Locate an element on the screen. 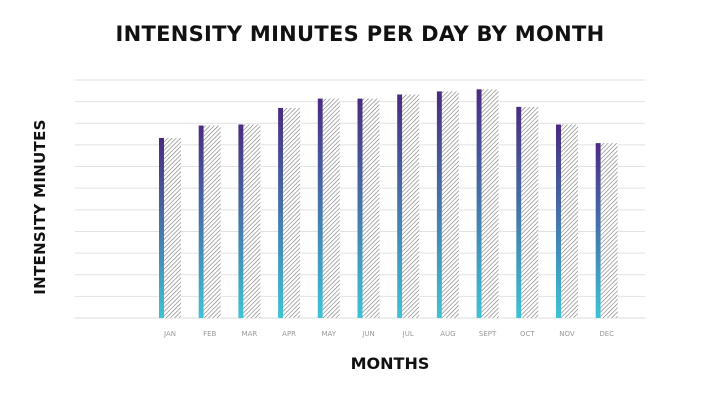 The image size is (720, 403). bar-hatch-jun is located at coordinates (371, 208).